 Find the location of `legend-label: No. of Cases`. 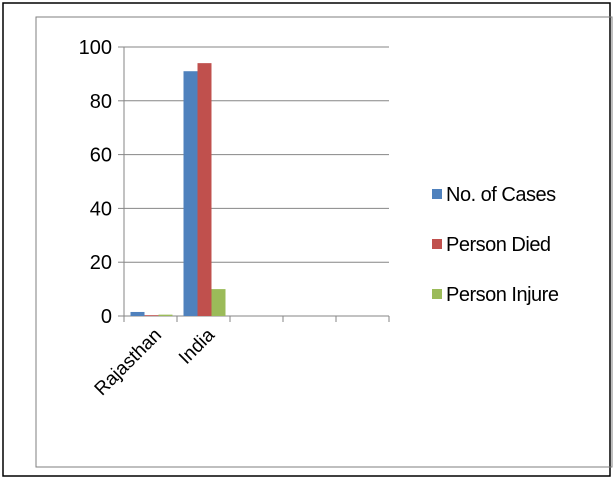

legend-label: No. of Cases is located at coordinates (501, 195).